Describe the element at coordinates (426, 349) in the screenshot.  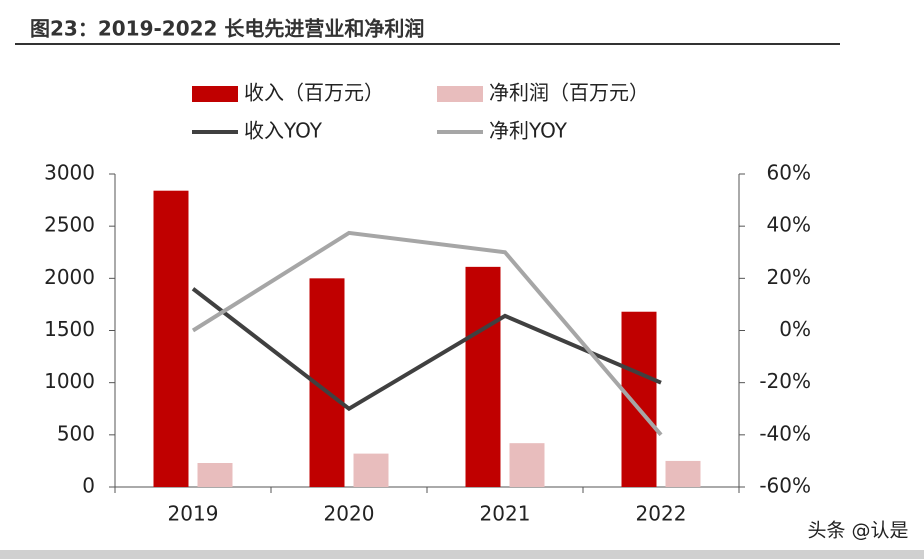
I see `line` at that location.